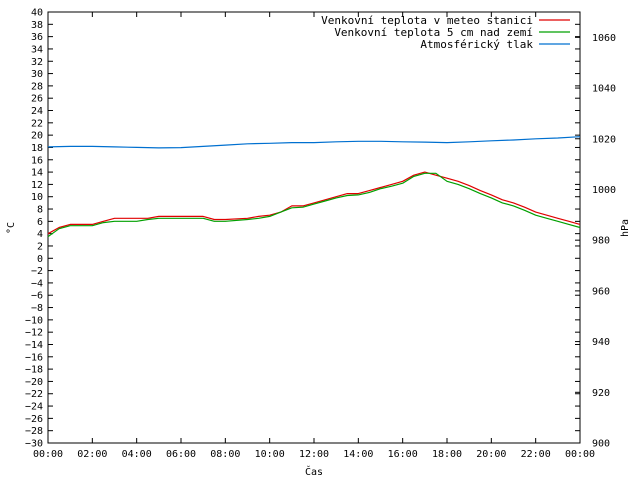 Image resolution: width=640 pixels, height=480 pixels. Describe the element at coordinates (34, 419) in the screenshot. I see `y-tick-label: −26` at that location.